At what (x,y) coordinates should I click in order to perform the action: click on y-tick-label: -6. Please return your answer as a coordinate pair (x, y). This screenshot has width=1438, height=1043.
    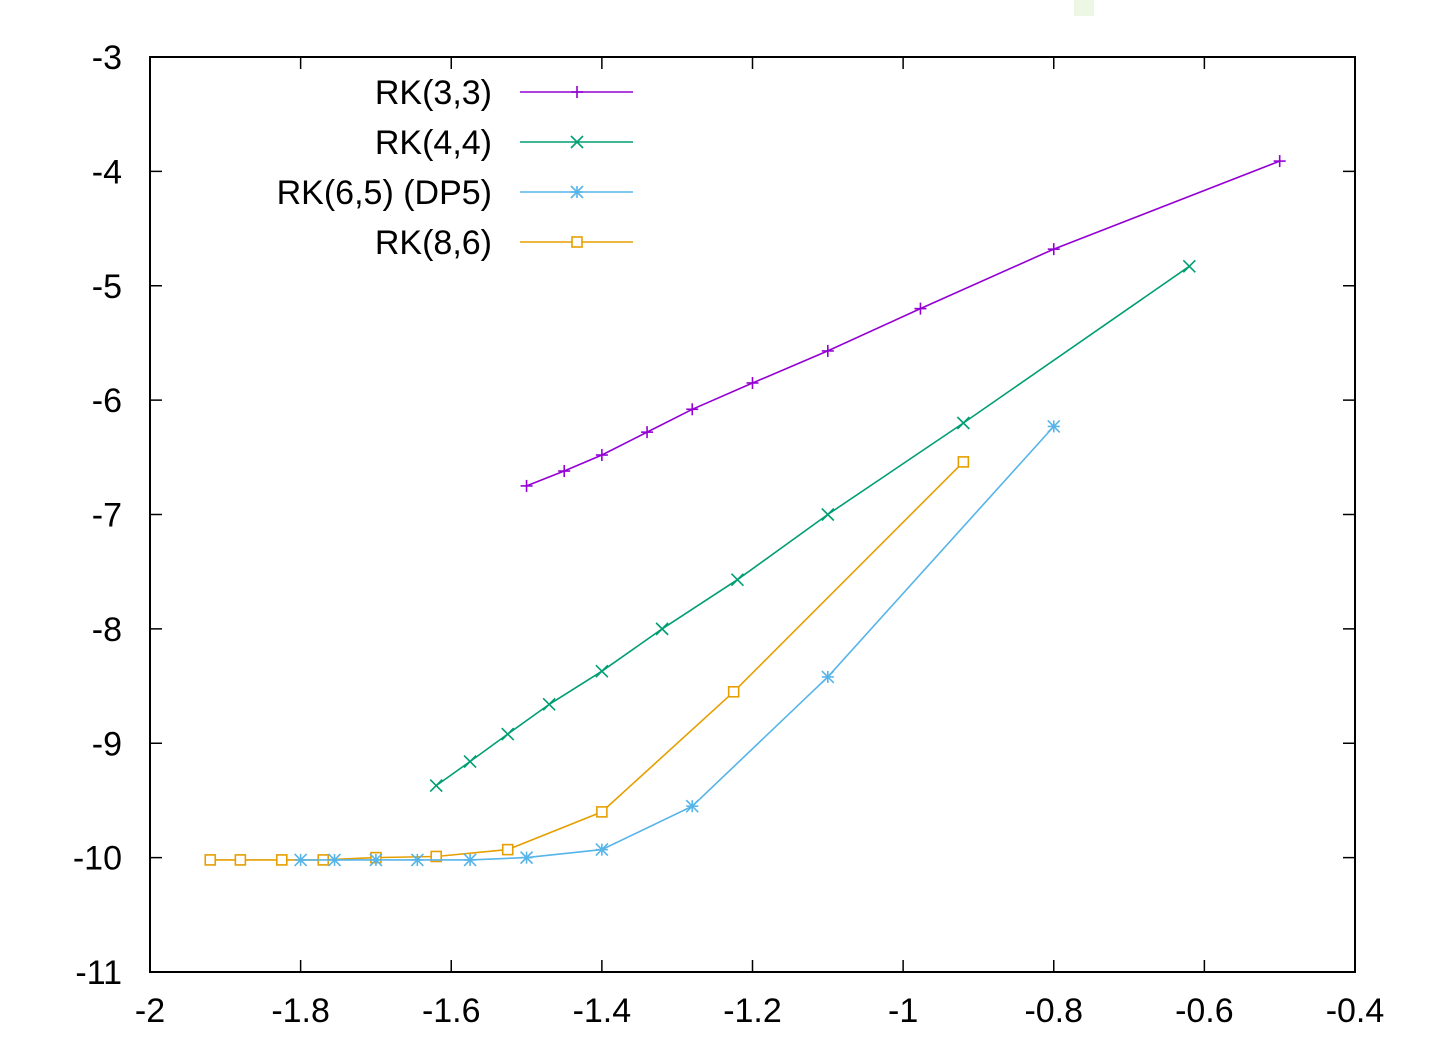
    Looking at the image, I should click on (107, 401).